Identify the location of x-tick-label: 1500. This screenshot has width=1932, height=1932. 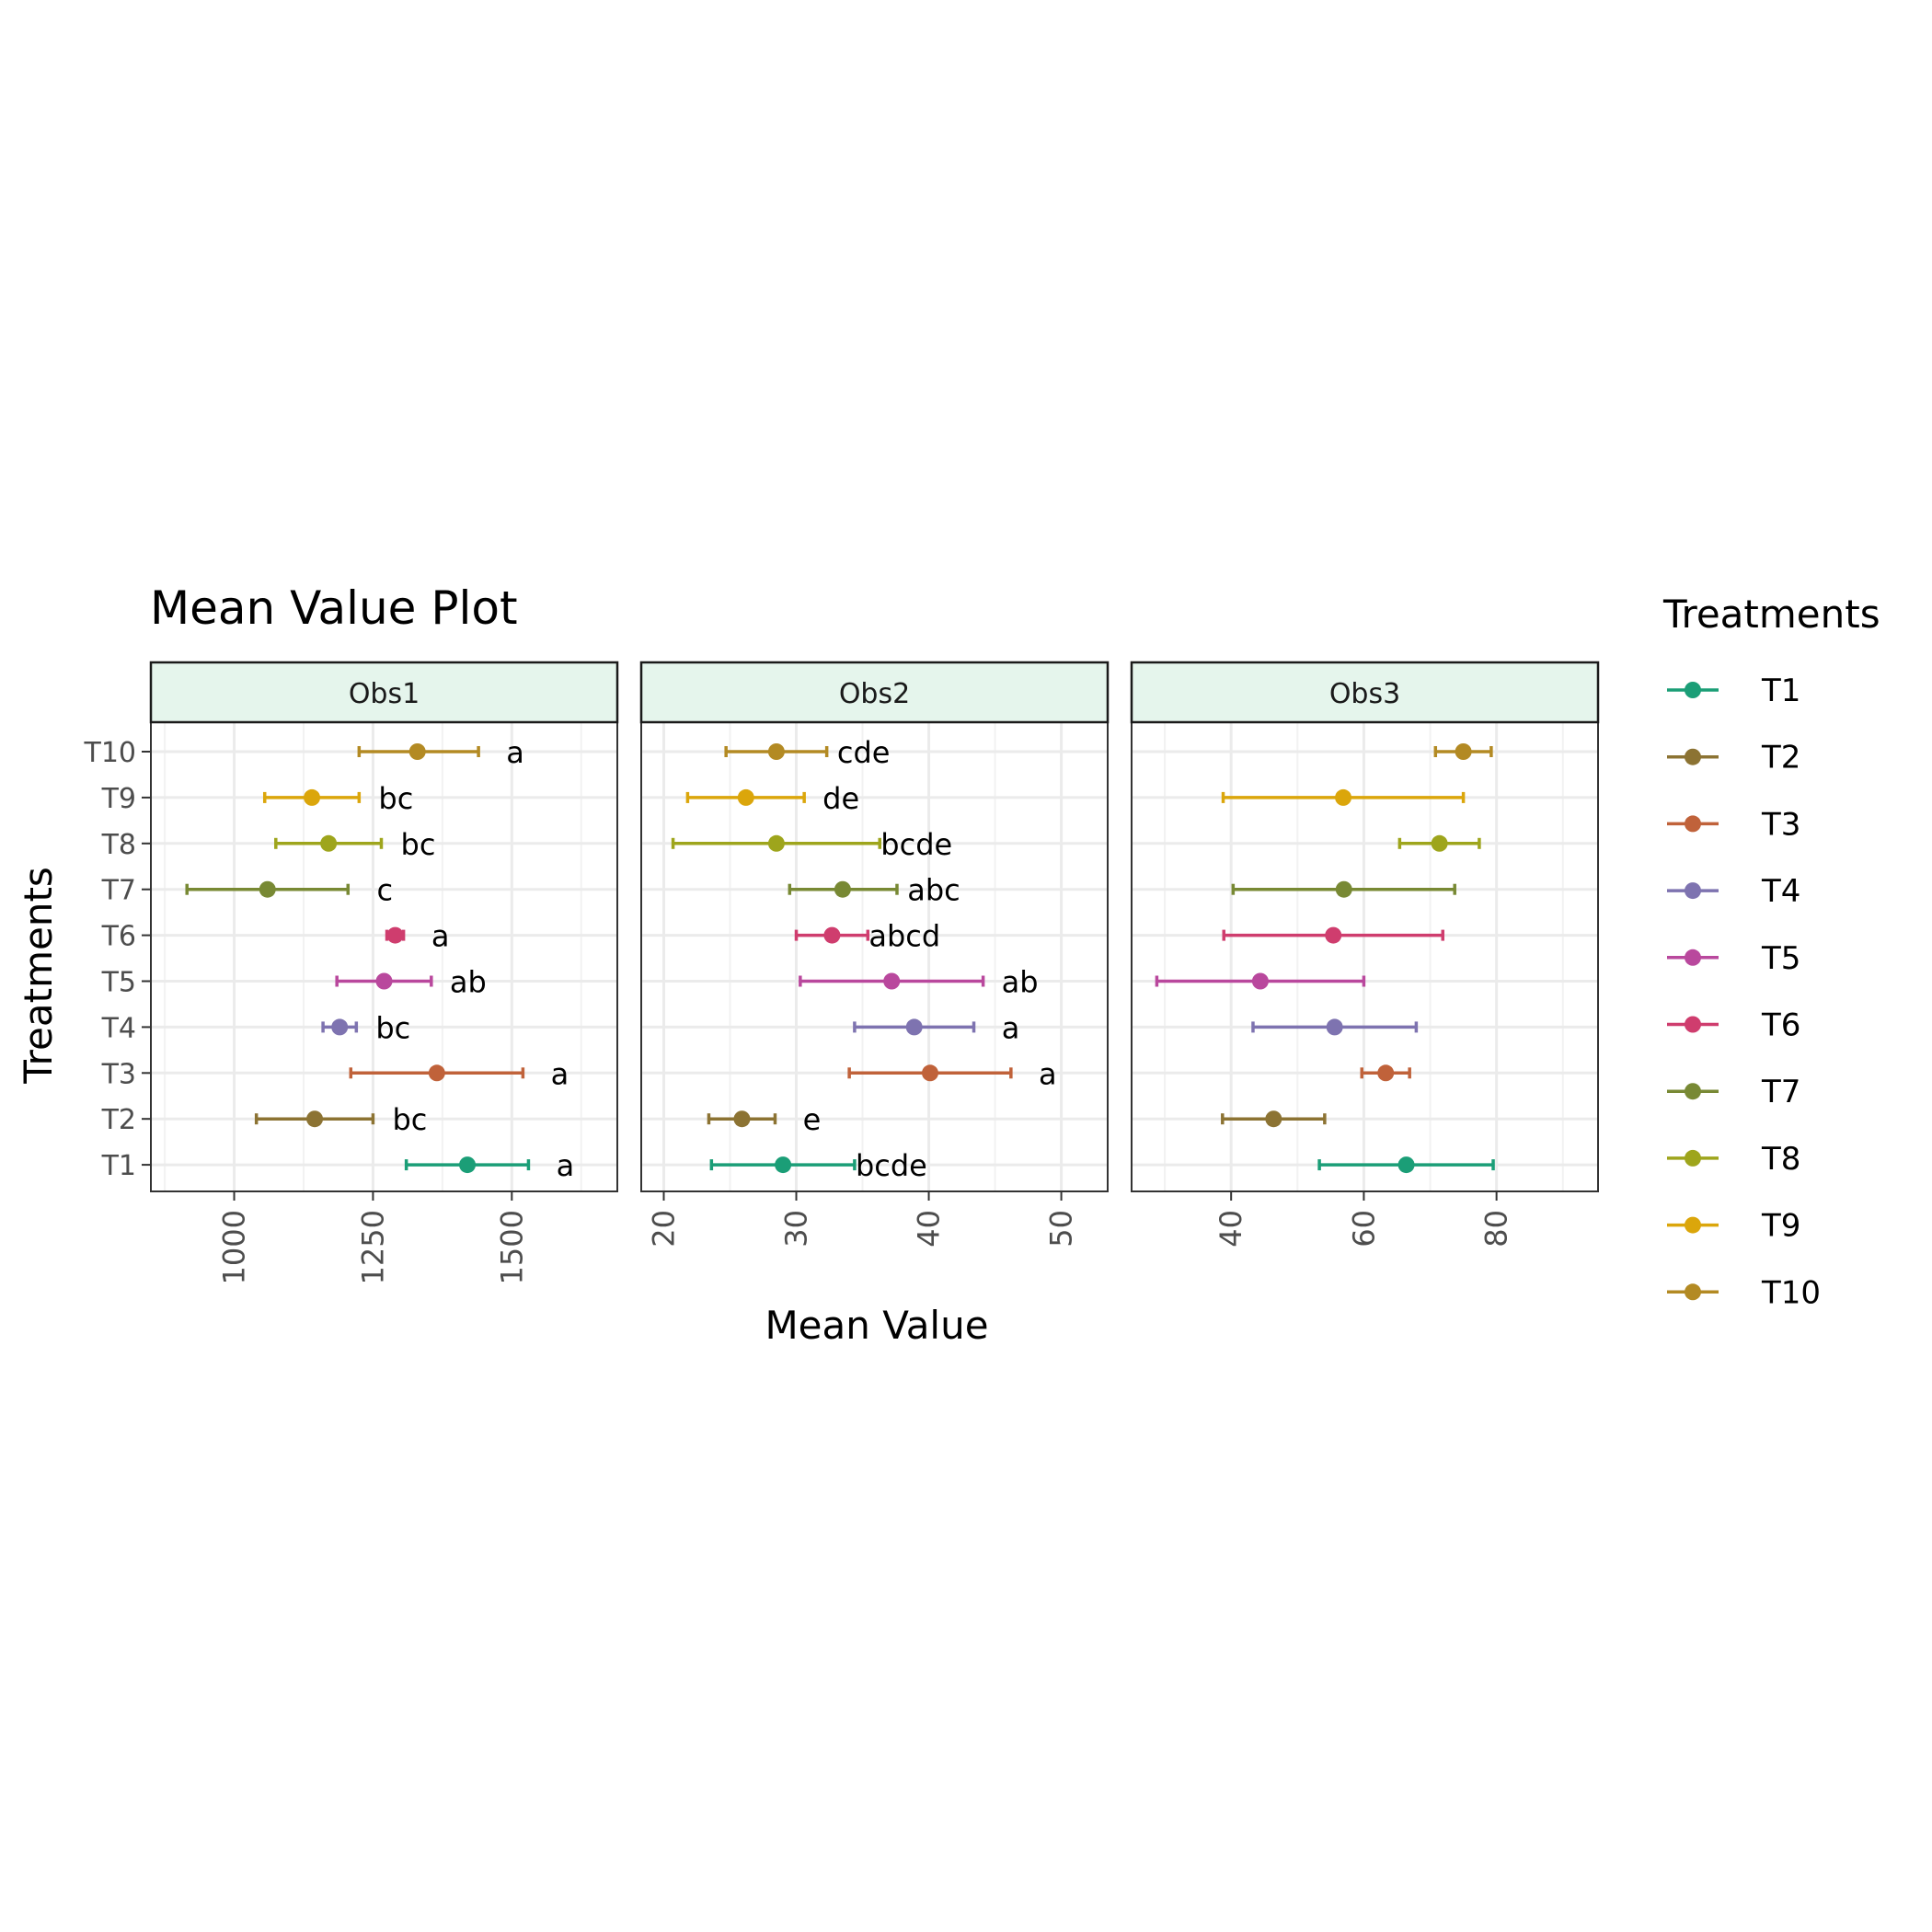
(511, 1247).